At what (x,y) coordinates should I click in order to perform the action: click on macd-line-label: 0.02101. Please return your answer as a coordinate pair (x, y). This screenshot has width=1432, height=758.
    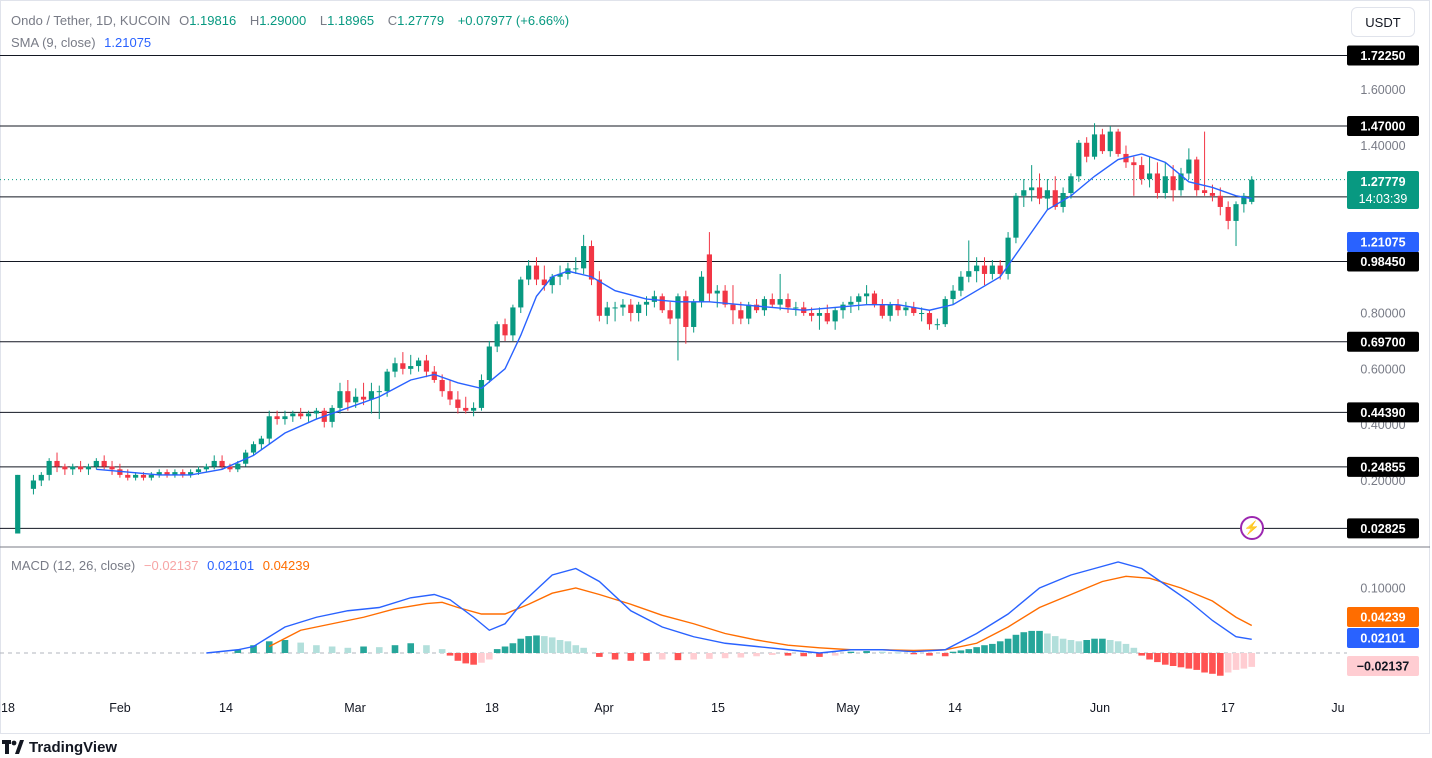
    Looking at the image, I should click on (1383, 638).